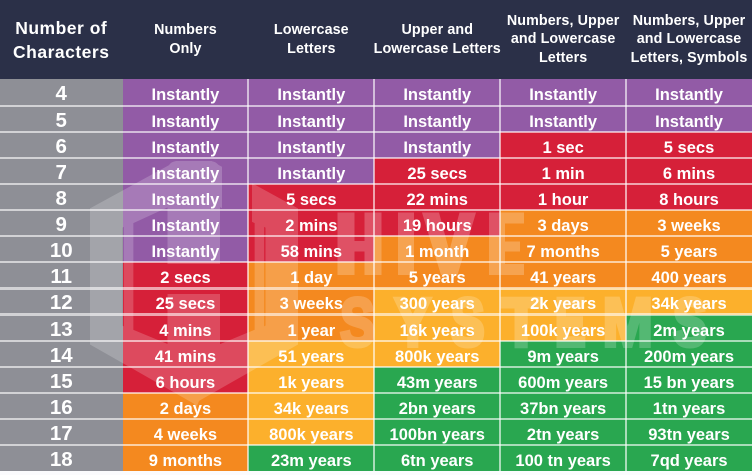 This screenshot has height=475, width=752. I want to click on svg-text: Y, so click(413, 323).